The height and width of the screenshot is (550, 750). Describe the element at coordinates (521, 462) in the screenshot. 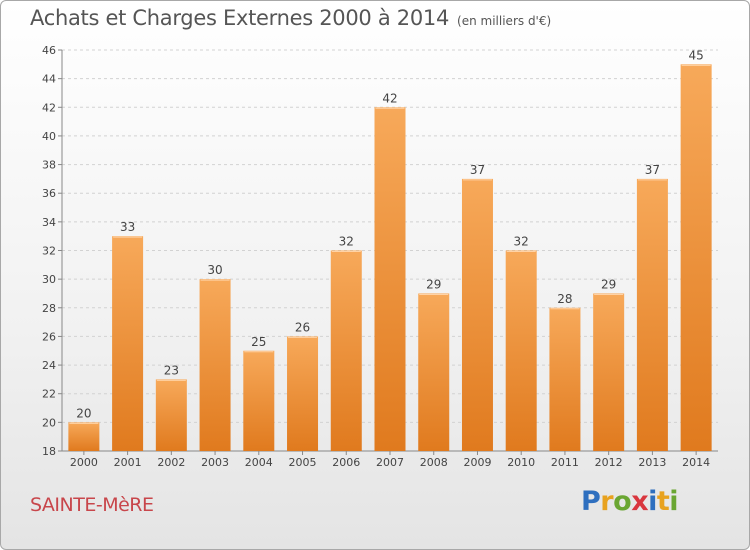

I see `x-tick-label: 2010` at that location.